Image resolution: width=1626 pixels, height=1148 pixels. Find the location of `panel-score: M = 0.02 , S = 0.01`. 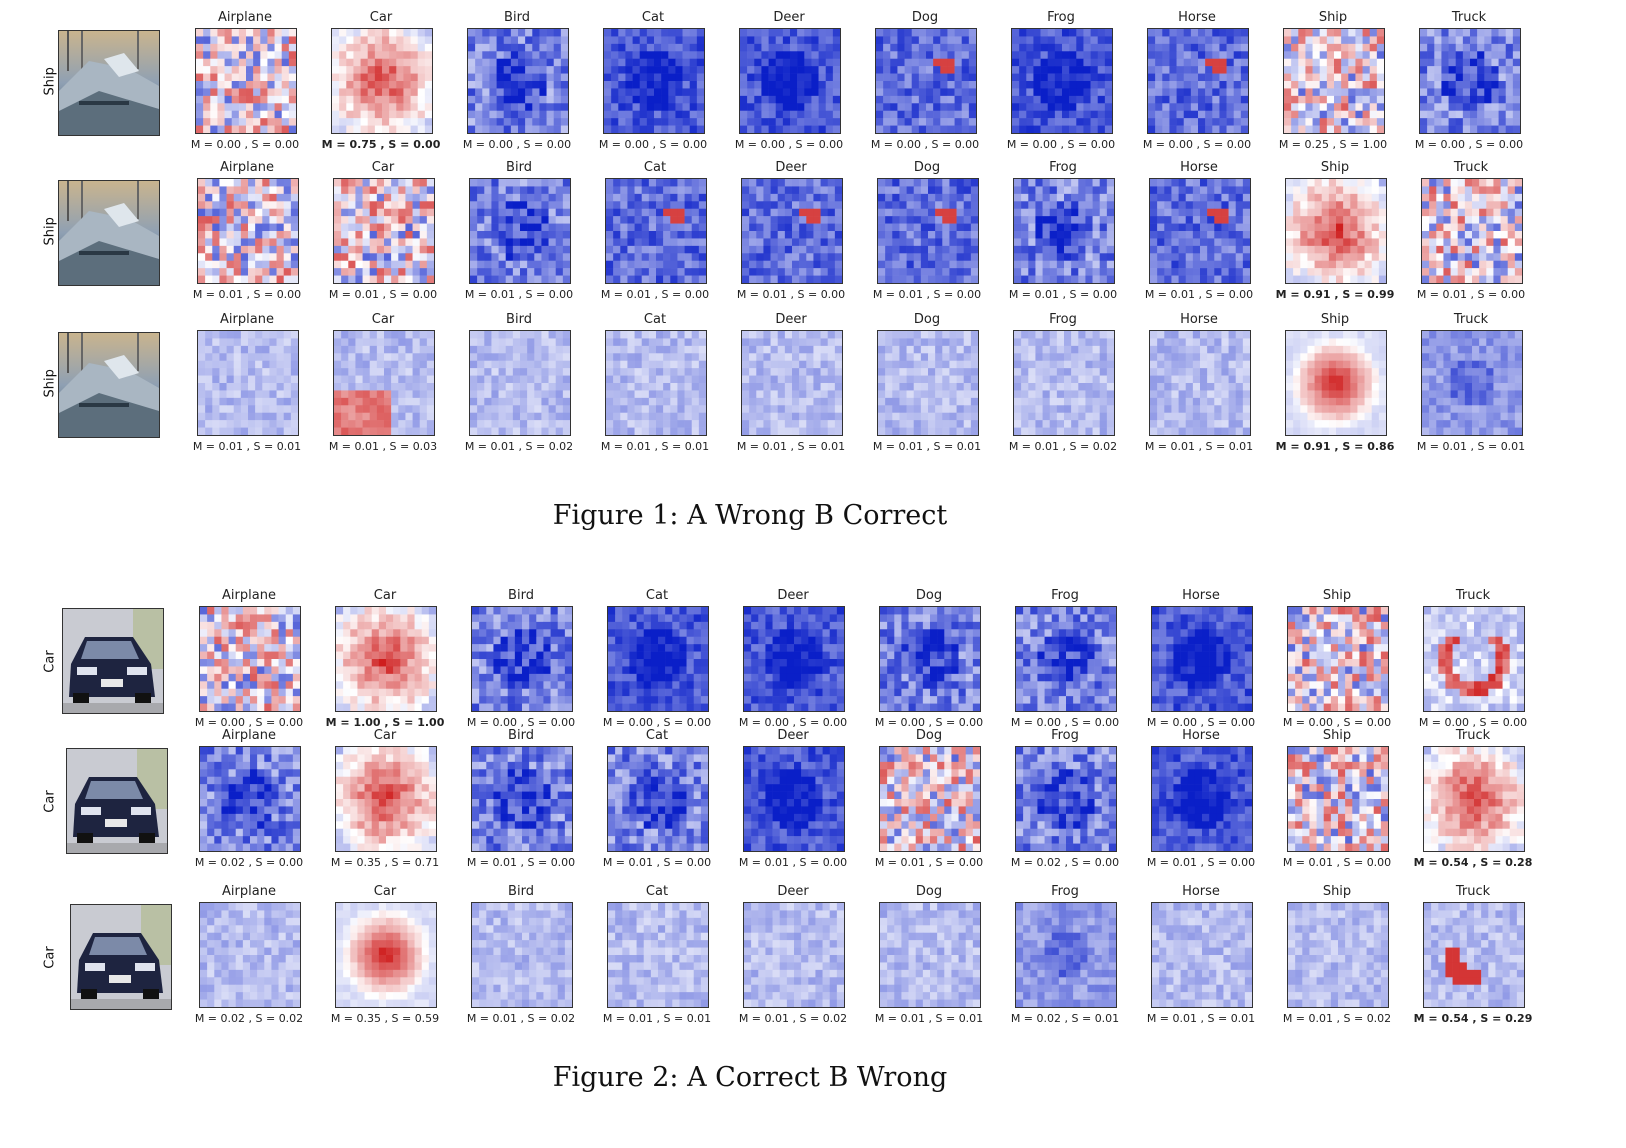

panel-score: M = 0.02 , S = 0.01 is located at coordinates (1065, 1018).